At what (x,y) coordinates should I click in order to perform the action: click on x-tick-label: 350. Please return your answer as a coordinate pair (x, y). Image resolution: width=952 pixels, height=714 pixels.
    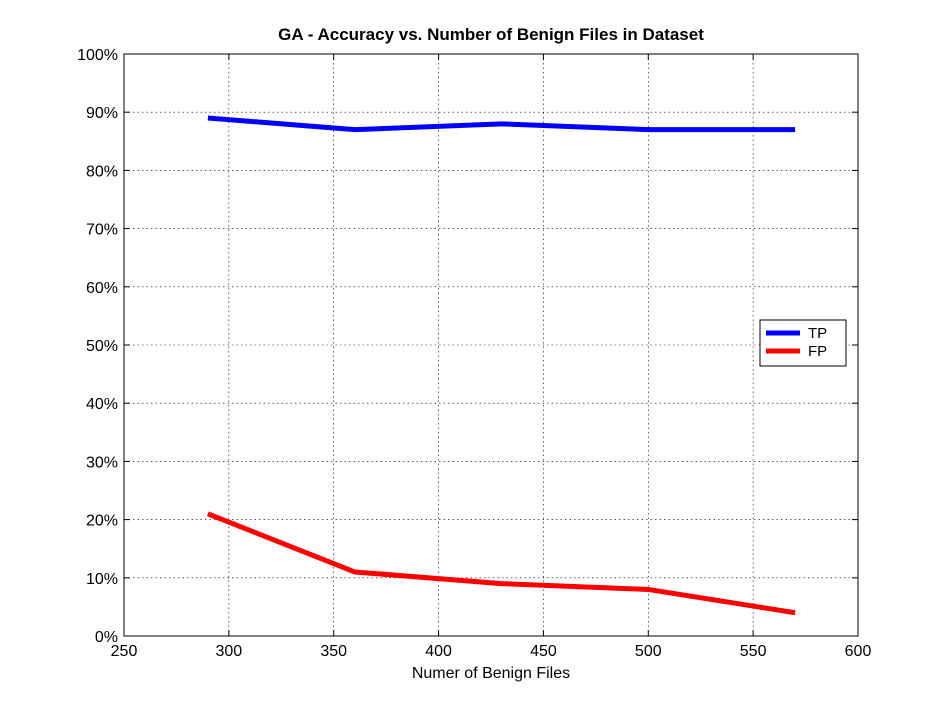
    Looking at the image, I should click on (333, 651).